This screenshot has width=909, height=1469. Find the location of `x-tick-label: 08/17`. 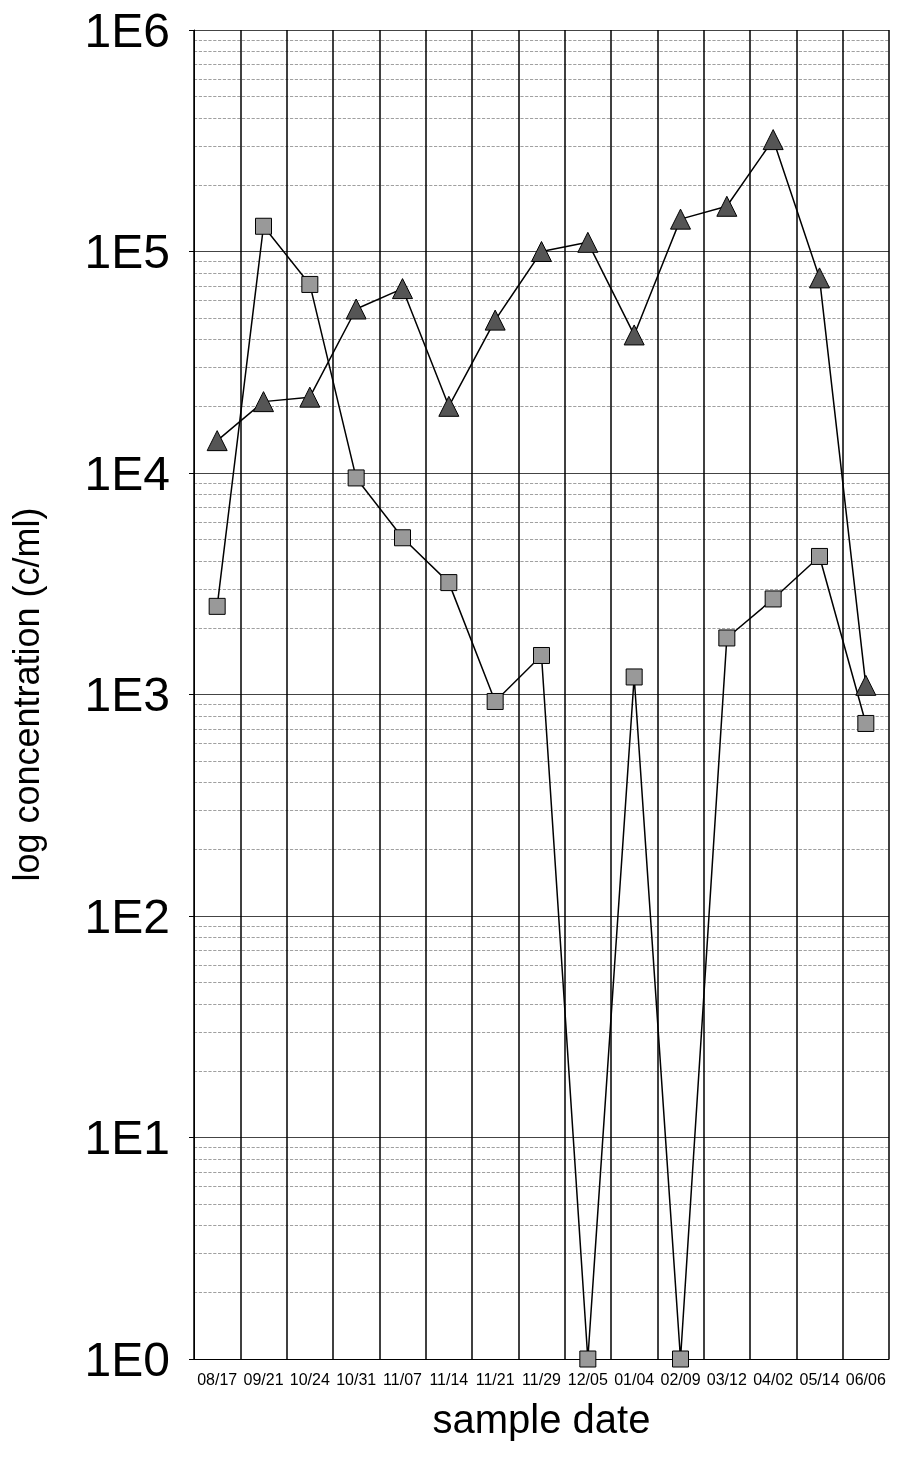

x-tick-label: 08/17 is located at coordinates (217, 1379).